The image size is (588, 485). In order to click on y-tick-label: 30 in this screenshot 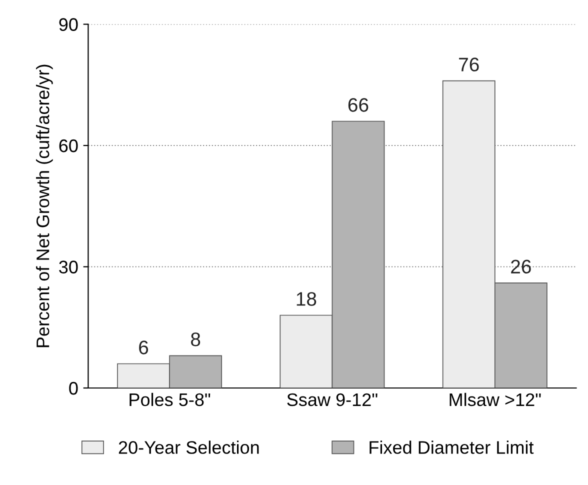, I will do `click(68, 267)`.